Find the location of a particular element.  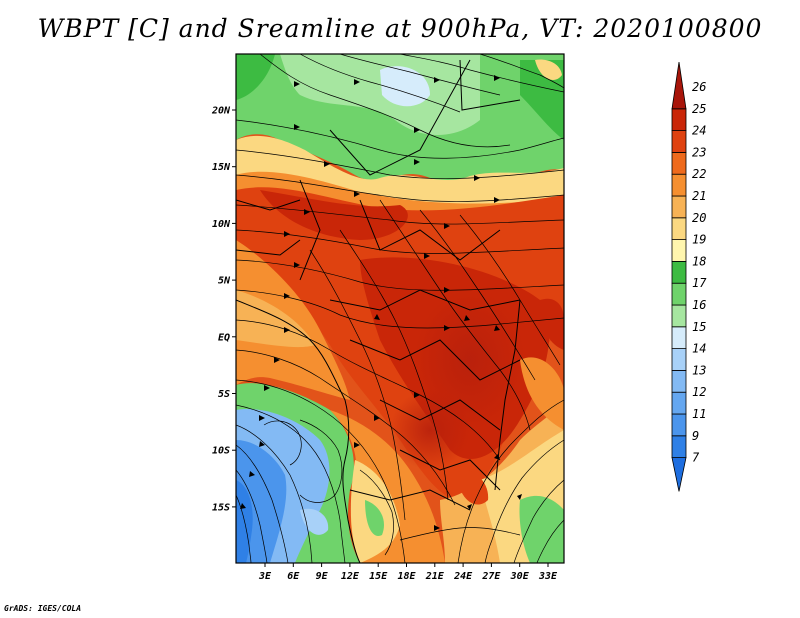

colorbar-label: 22 is located at coordinates (699, 174).